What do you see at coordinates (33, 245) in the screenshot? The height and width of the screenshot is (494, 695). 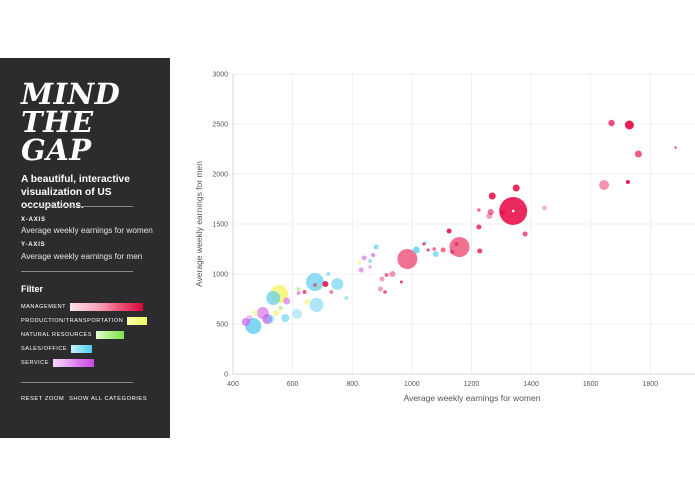 I see `y-axis-title: Y-AXIS` at bounding box center [33, 245].